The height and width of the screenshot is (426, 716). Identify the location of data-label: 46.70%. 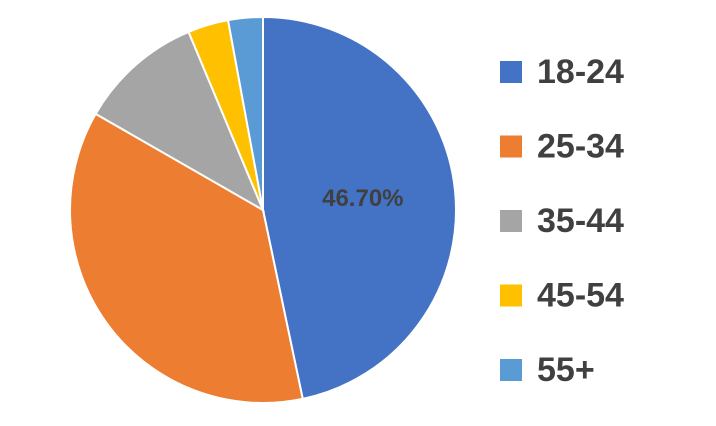
(362, 198).